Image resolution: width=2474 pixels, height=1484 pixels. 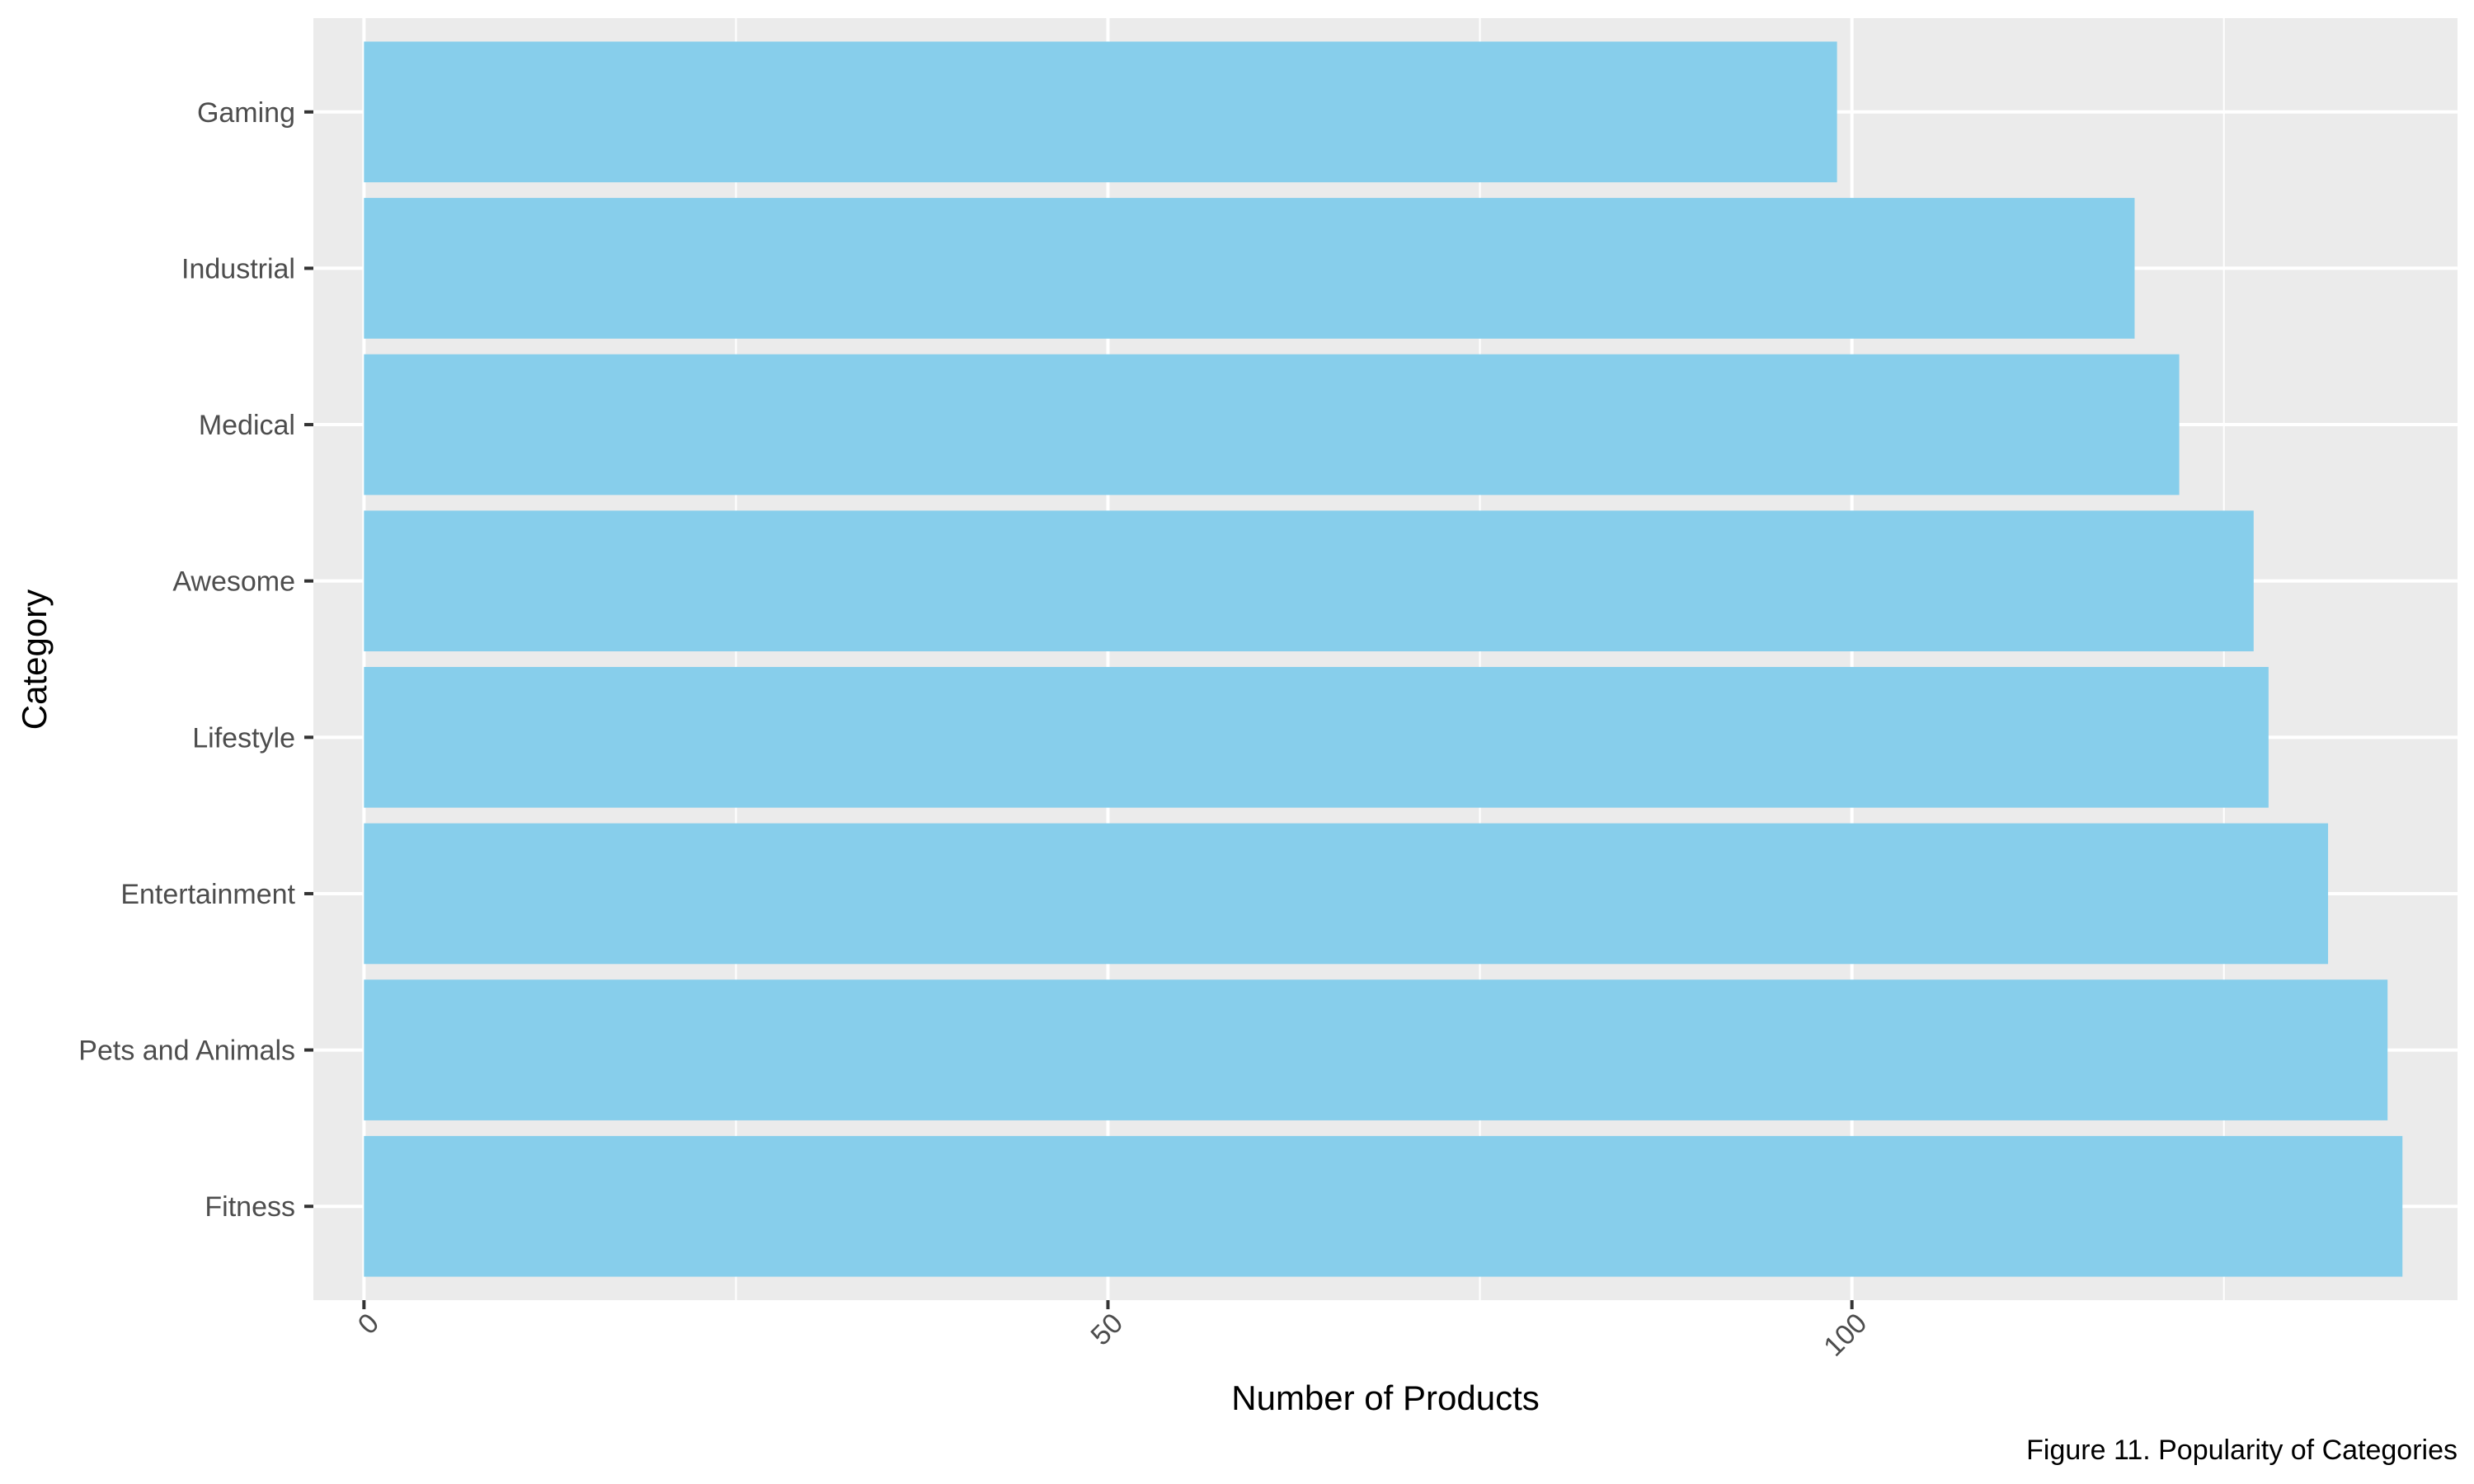 What do you see at coordinates (207, 894) in the screenshot?
I see `y-tick-label: Entertainment` at bounding box center [207, 894].